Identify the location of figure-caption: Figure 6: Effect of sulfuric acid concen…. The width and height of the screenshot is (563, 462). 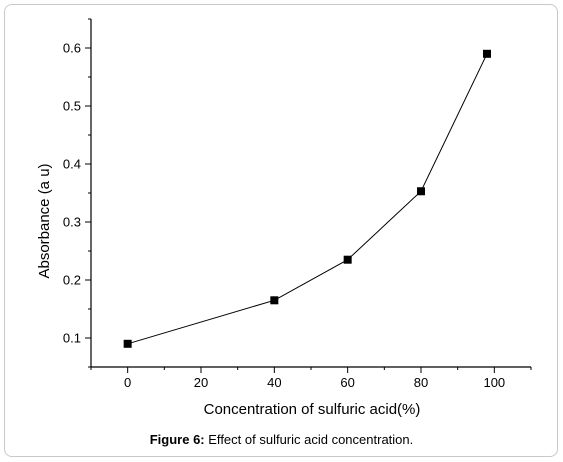
(281, 439).